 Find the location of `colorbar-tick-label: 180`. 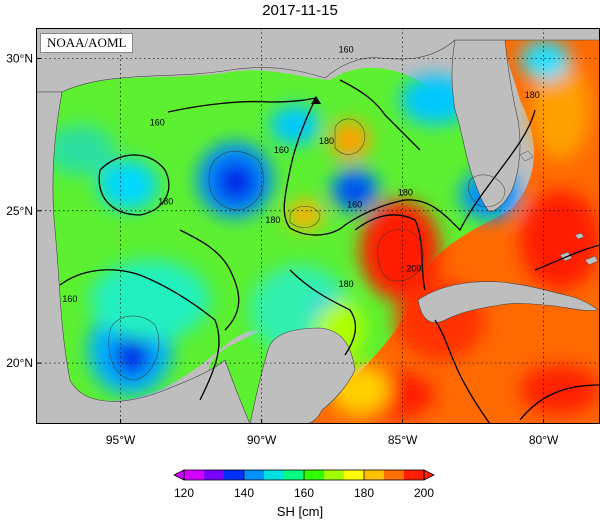

colorbar-tick-label: 180 is located at coordinates (364, 493).